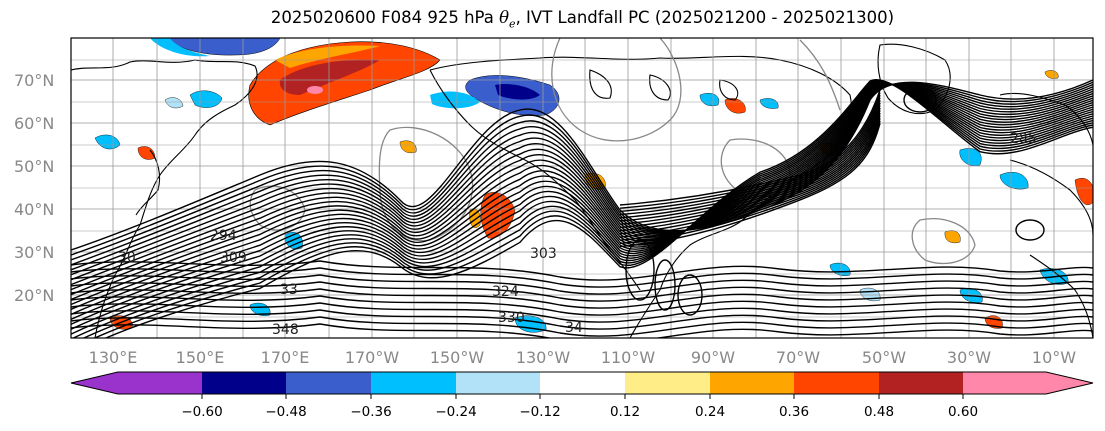  Describe the element at coordinates (382, 17) in the screenshot. I see `title-prefix: 2025020600 F084 925 hPa` at that location.